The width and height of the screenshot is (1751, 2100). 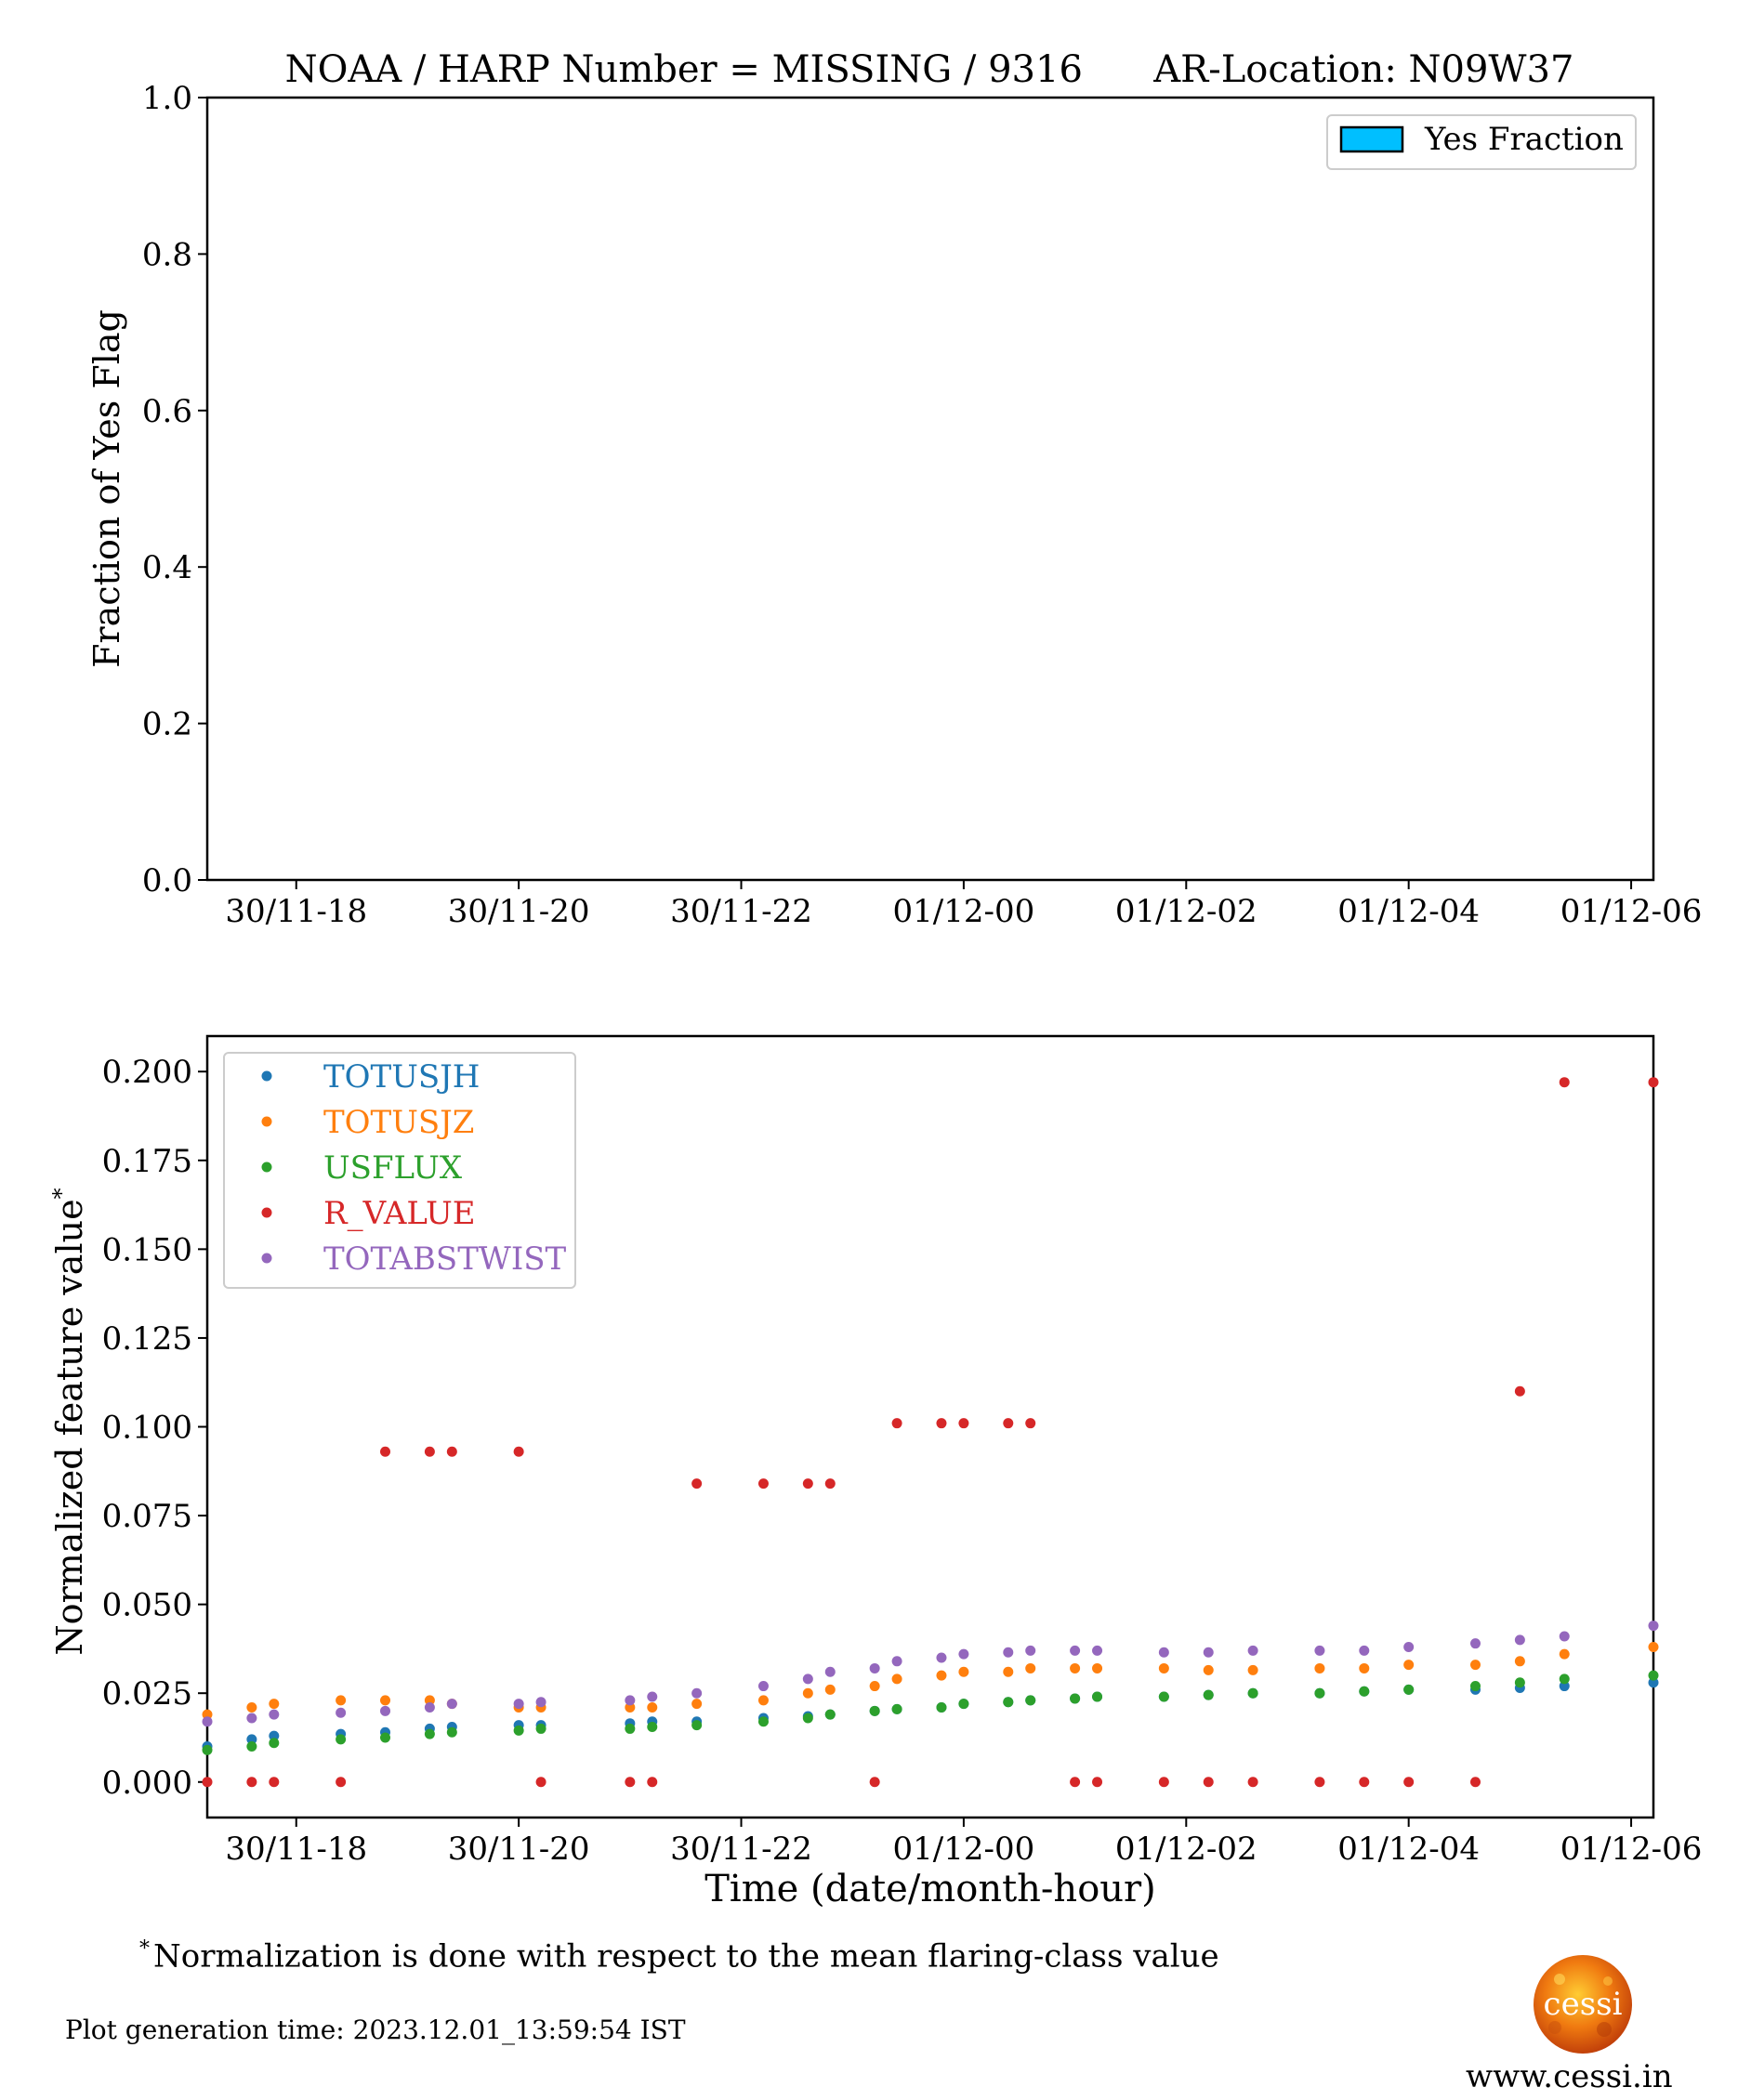 What do you see at coordinates (147, 1783) in the screenshot?
I see `y-tick-label: 0.000` at bounding box center [147, 1783].